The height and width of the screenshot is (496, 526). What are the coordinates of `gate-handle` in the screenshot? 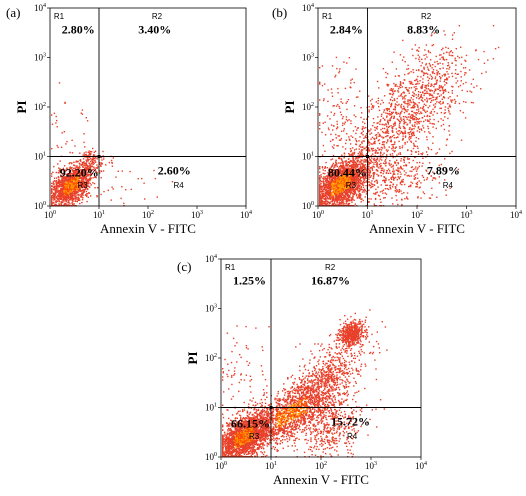 It's located at (99, 156).